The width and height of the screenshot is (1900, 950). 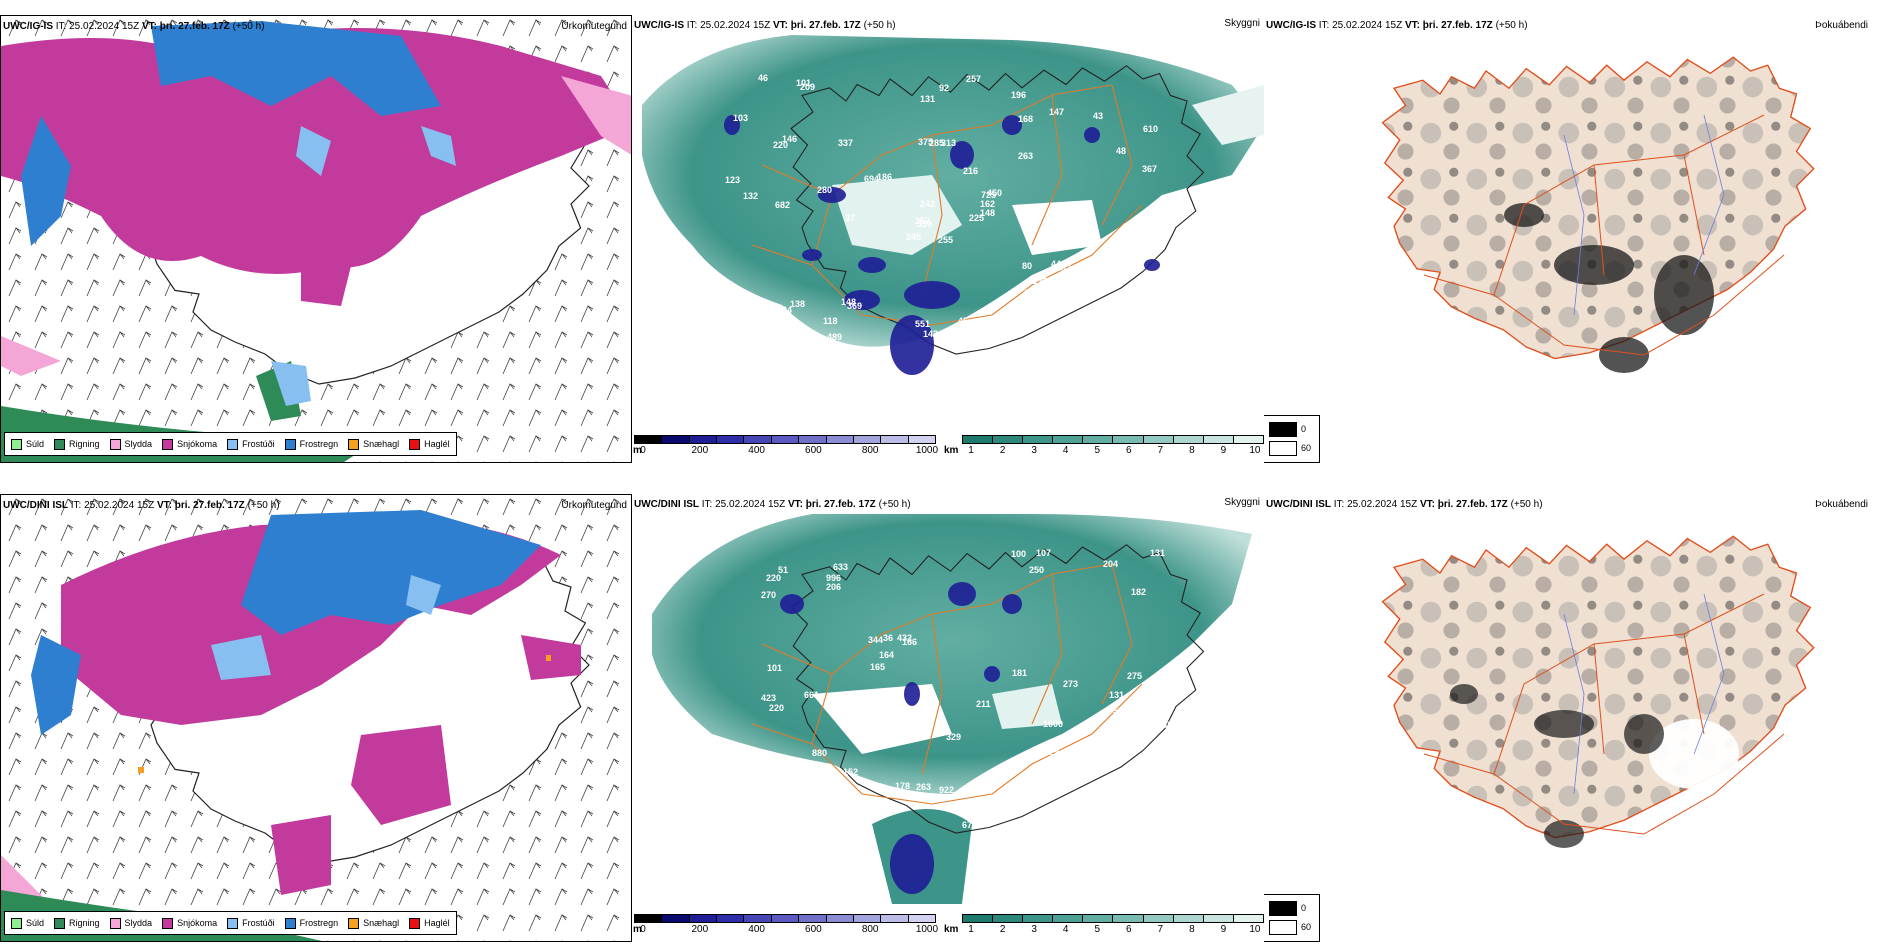 What do you see at coordinates (886, 655) in the screenshot?
I see `cloudbase-label: 164` at bounding box center [886, 655].